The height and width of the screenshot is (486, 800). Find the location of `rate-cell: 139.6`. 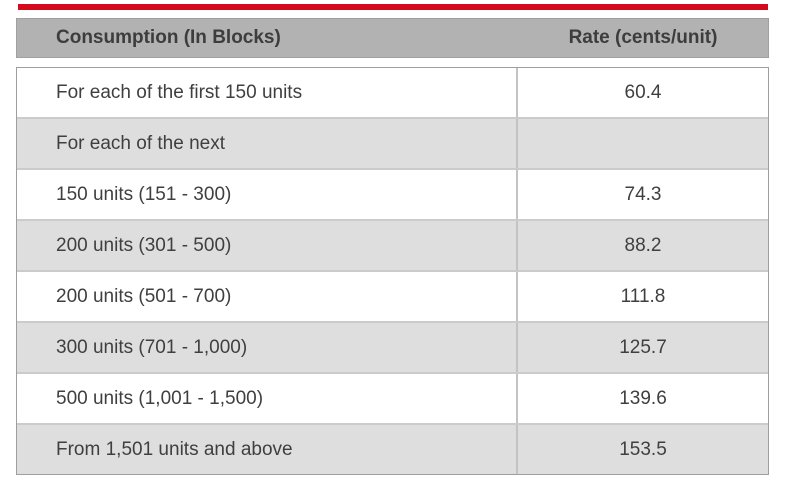

rate-cell: 139.6 is located at coordinates (643, 398).